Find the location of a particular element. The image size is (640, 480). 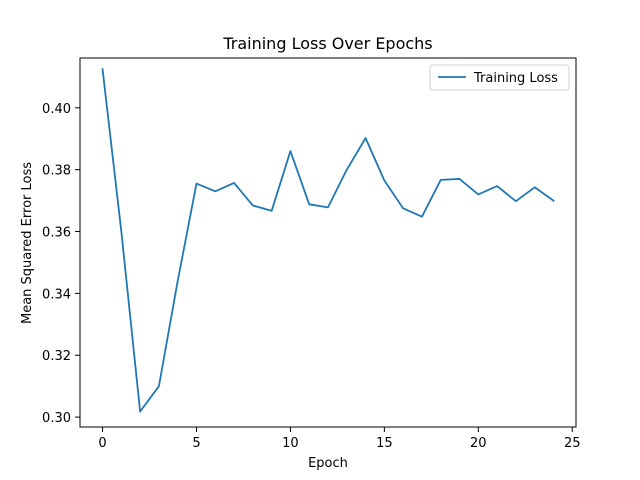

x-tick-label: 0 is located at coordinates (102, 443).